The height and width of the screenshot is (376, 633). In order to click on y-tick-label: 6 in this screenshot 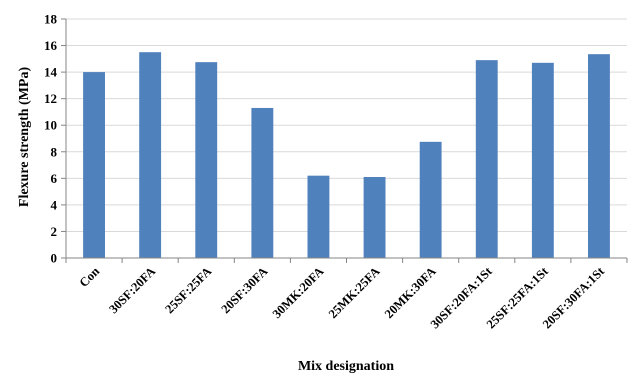, I will do `click(54, 178)`.